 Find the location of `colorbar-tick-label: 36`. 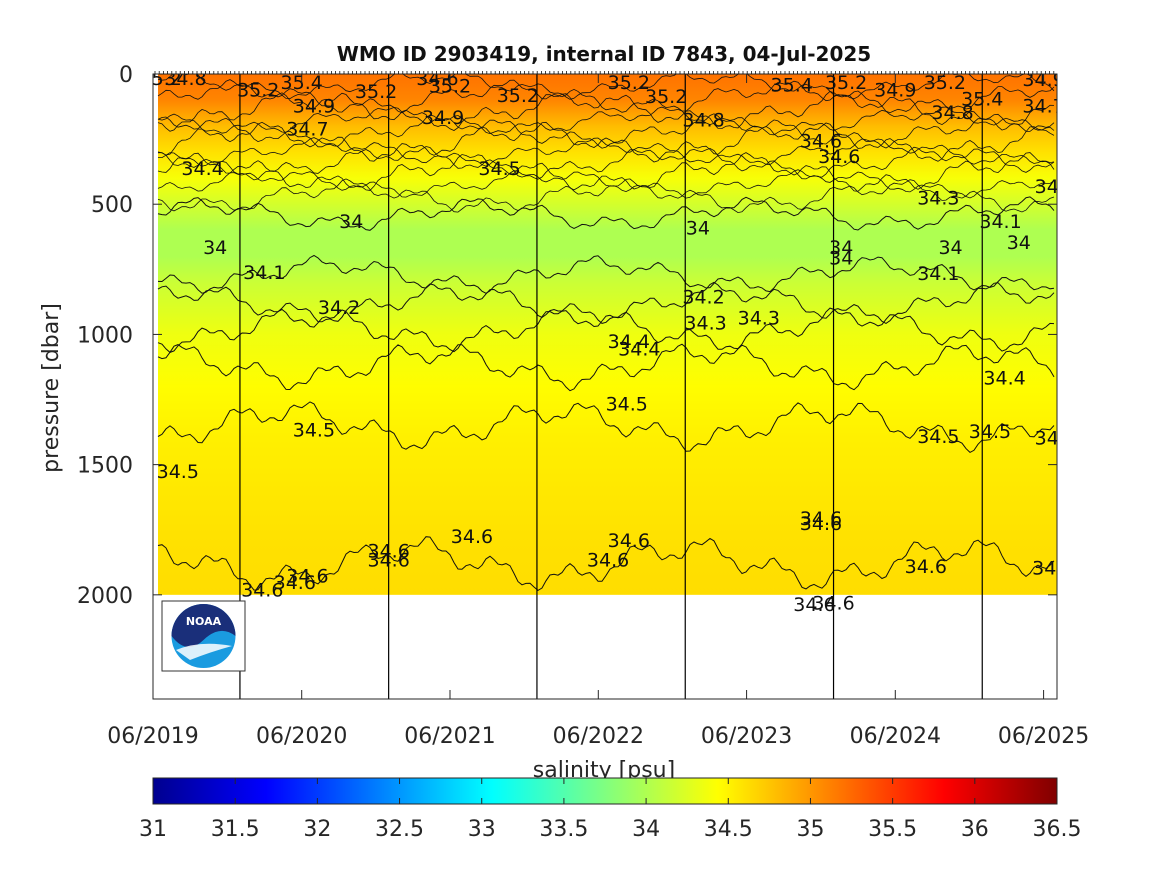

colorbar-tick-label: 36 is located at coordinates (975, 829).